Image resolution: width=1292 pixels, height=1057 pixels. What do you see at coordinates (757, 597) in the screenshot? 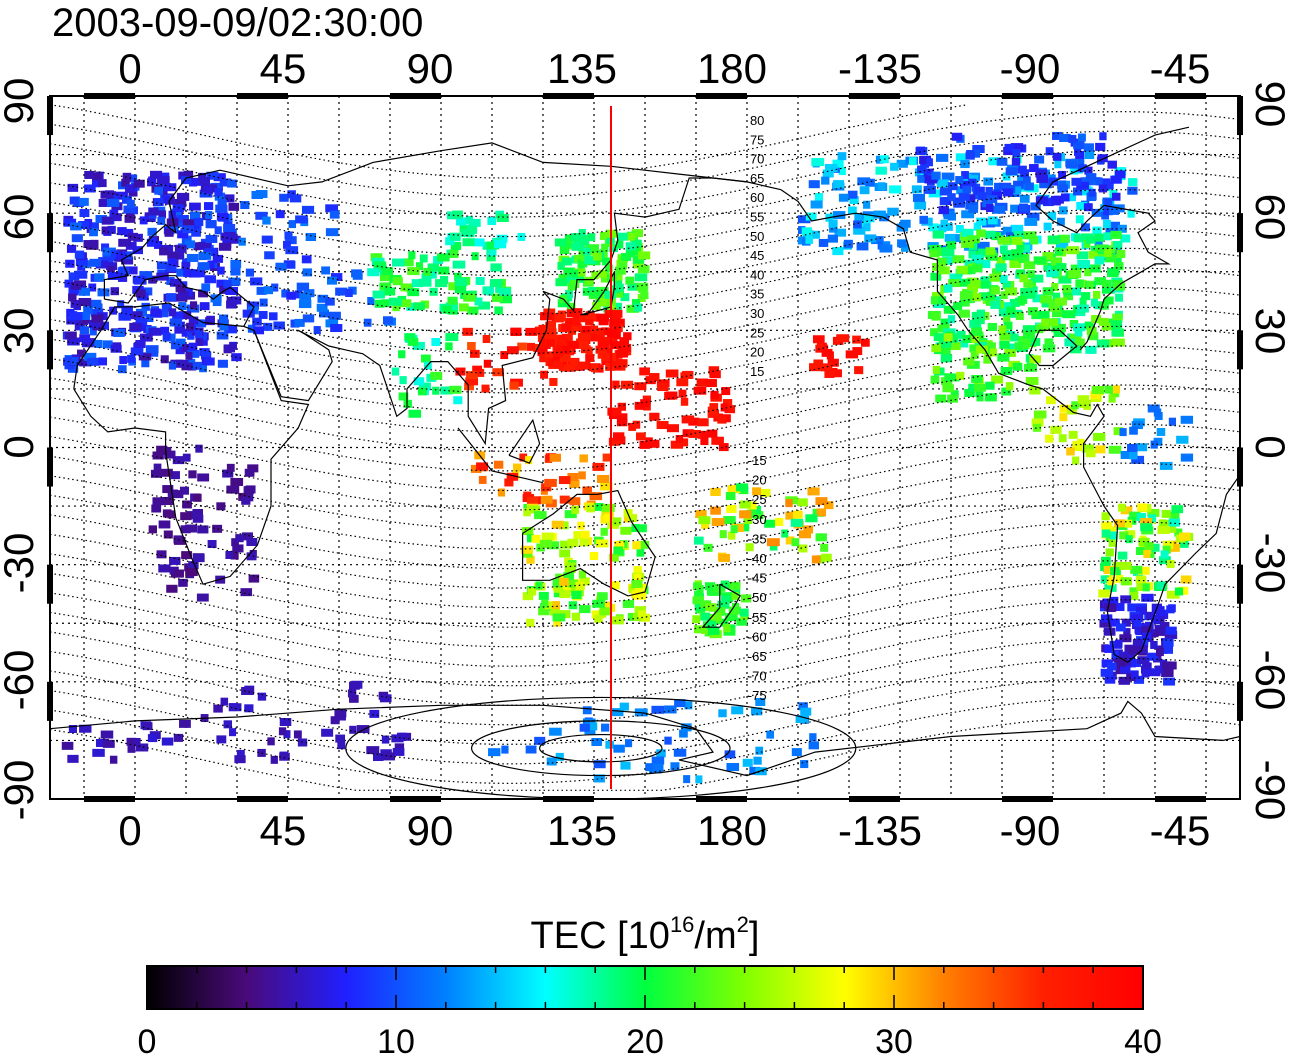
I see `maglat-label: -50` at bounding box center [757, 597].